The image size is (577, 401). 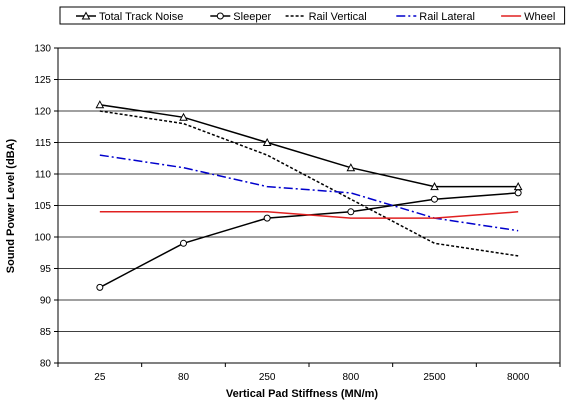 I want to click on x-axis-title: Vertical Pad Stiffness (MN/m), so click(x=302, y=394).